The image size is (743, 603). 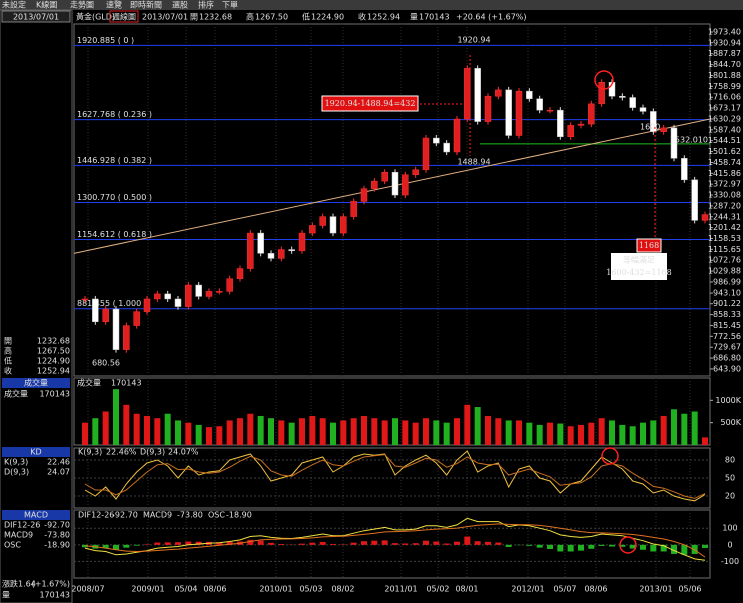 I want to click on tab: 即時新聞, so click(x=146, y=5).